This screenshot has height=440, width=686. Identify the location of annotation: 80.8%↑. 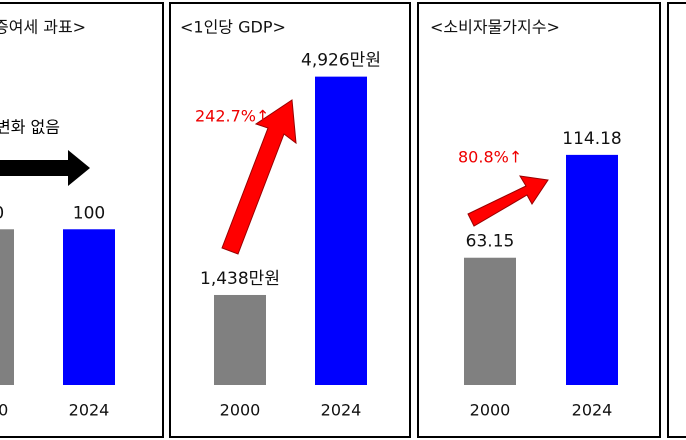
(490, 157).